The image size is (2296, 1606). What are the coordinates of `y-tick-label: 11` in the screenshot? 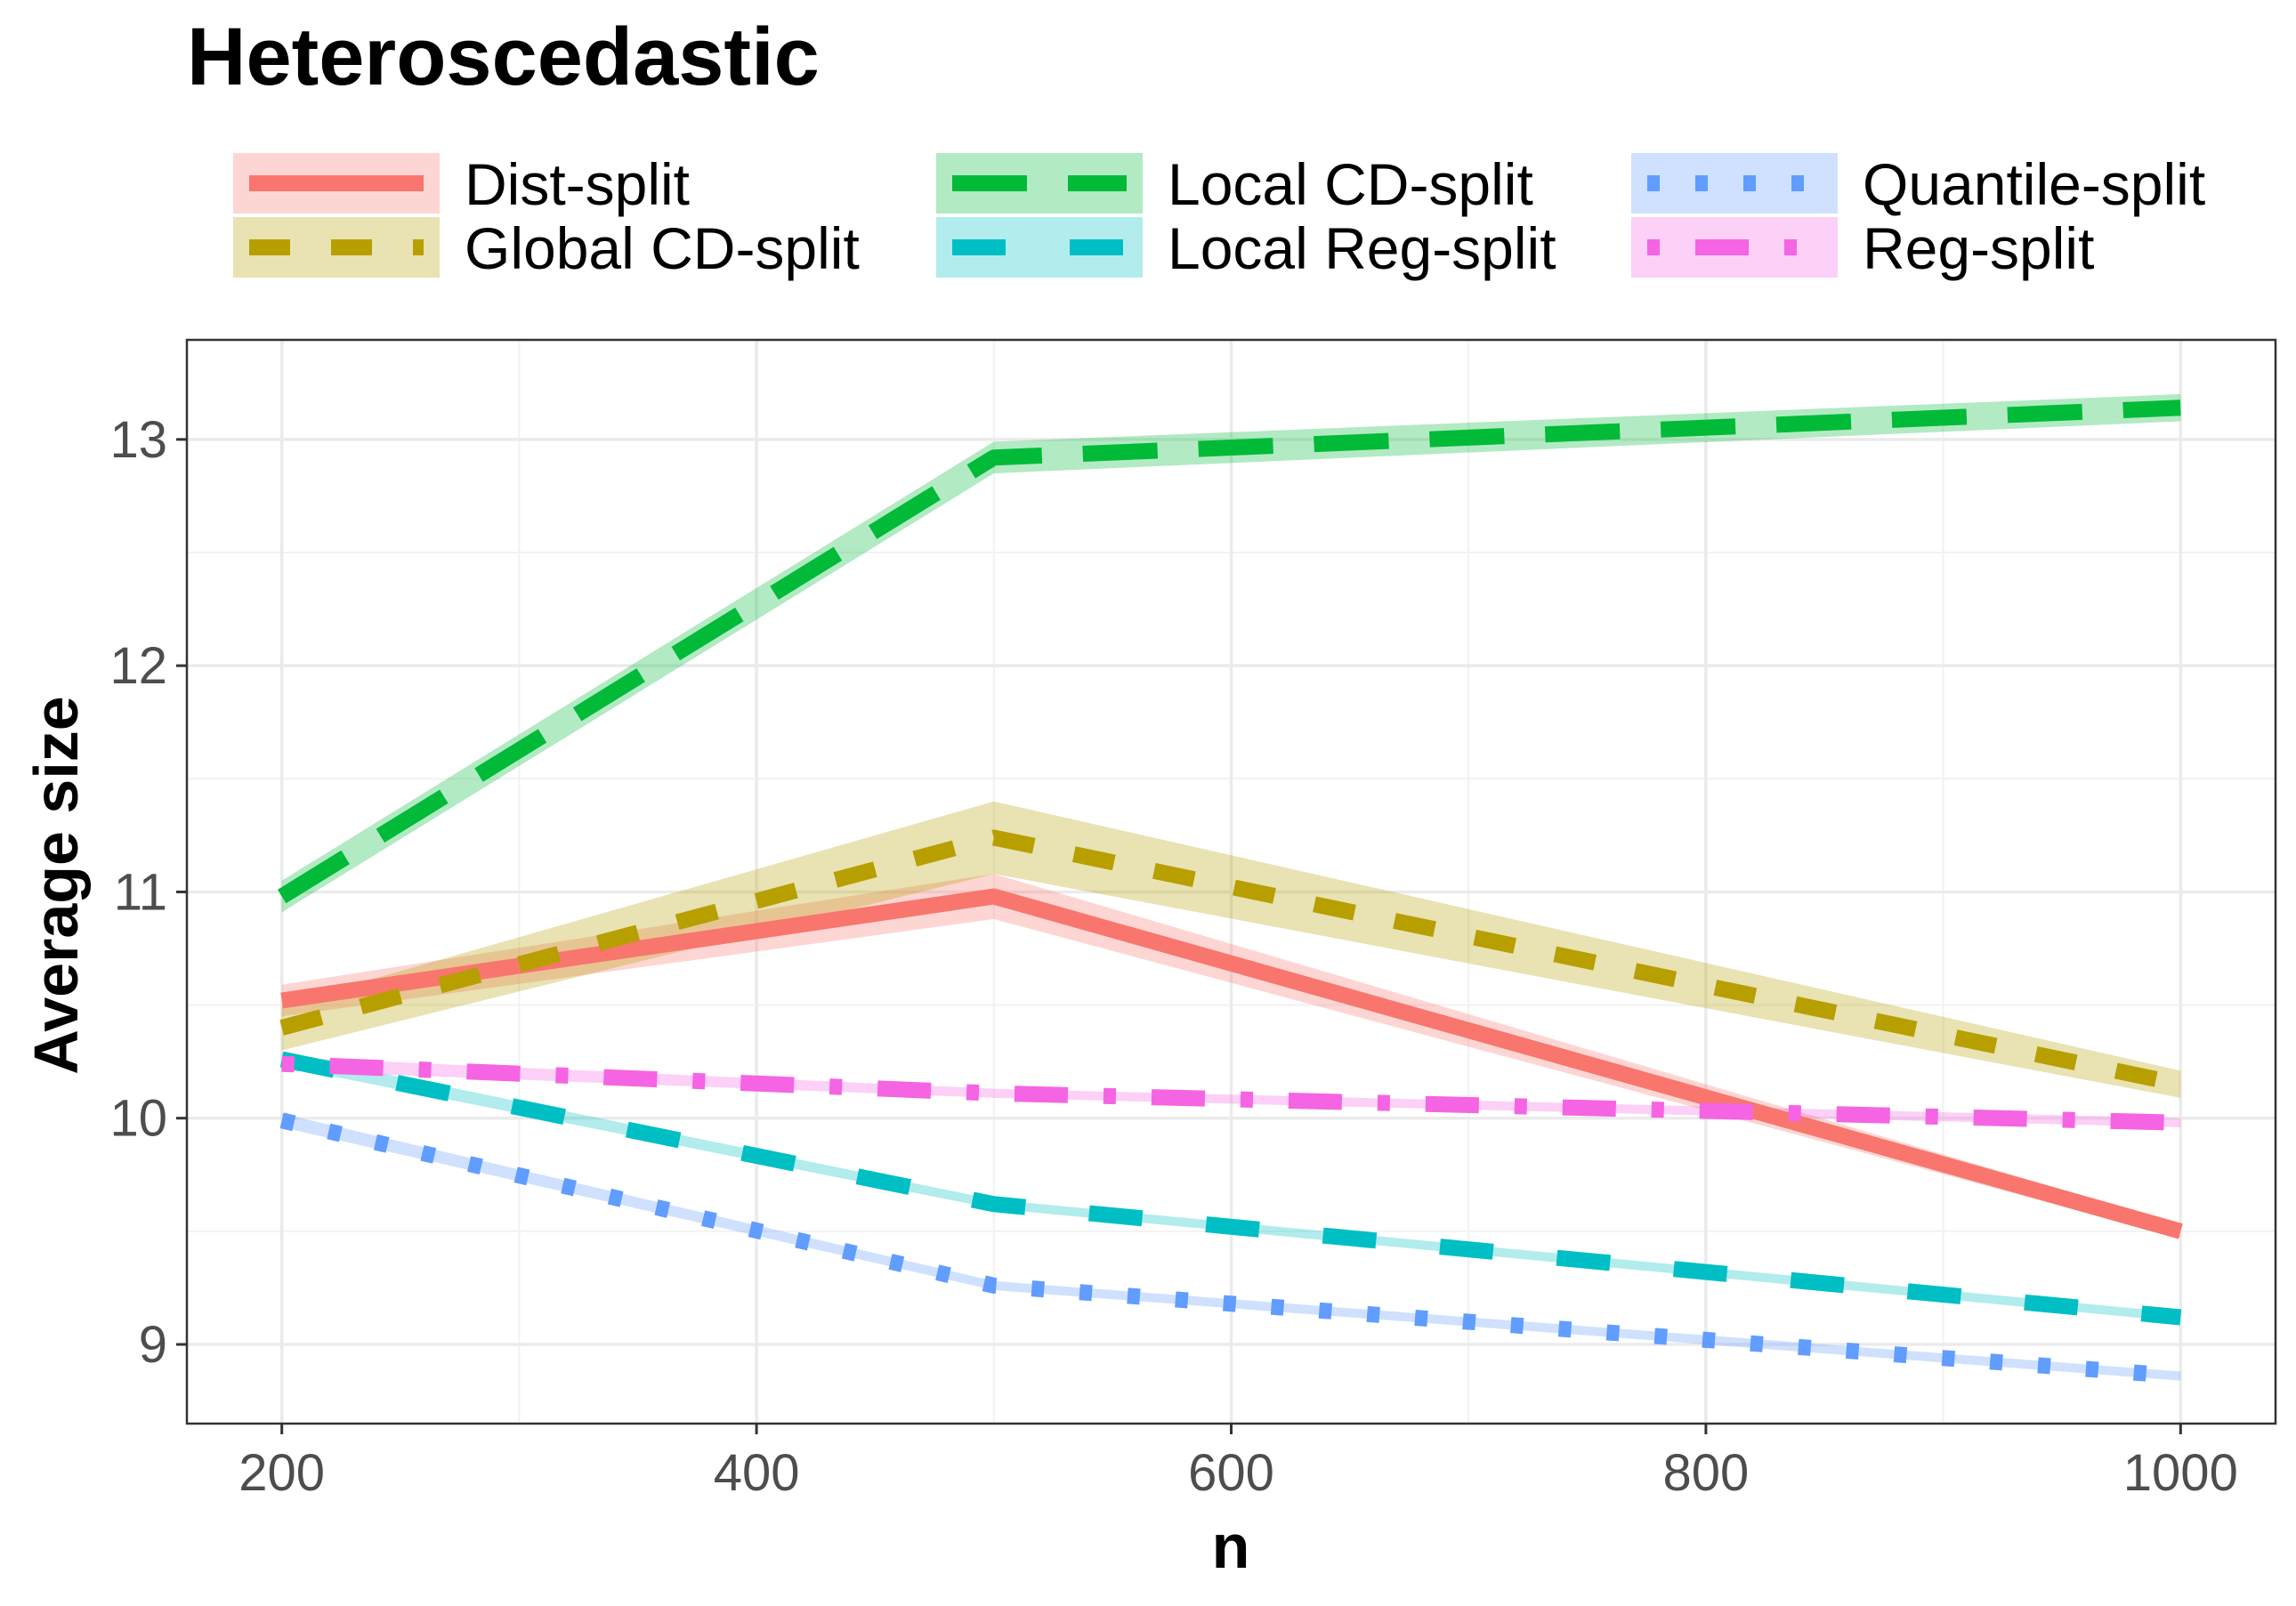 It's located at (140, 892).